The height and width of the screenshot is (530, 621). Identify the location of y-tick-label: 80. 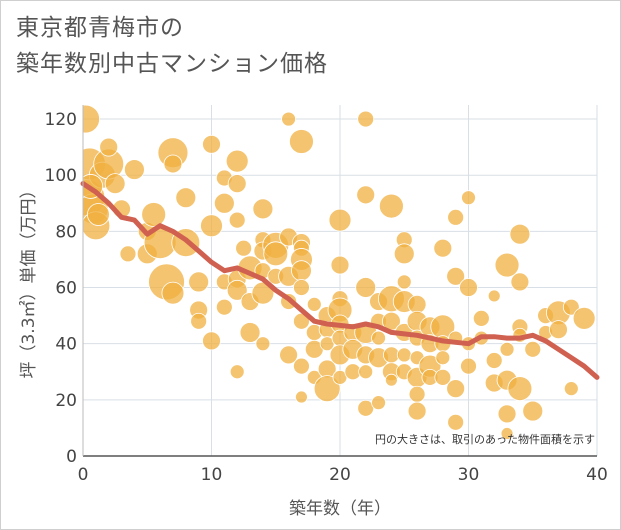
(66, 232).